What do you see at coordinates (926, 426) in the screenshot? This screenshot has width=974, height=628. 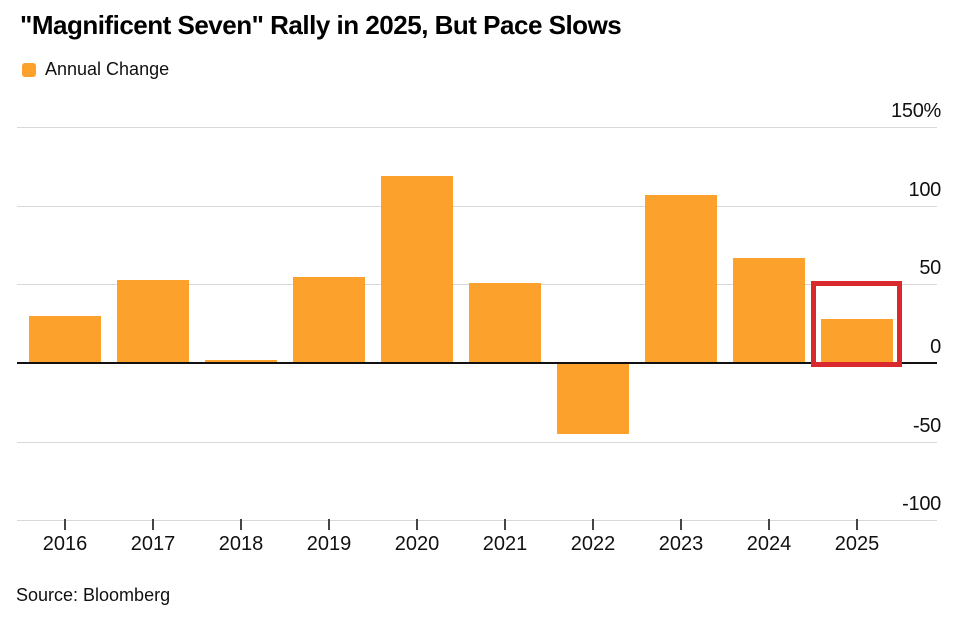 I see `y-axis-label--50: -50` at bounding box center [926, 426].